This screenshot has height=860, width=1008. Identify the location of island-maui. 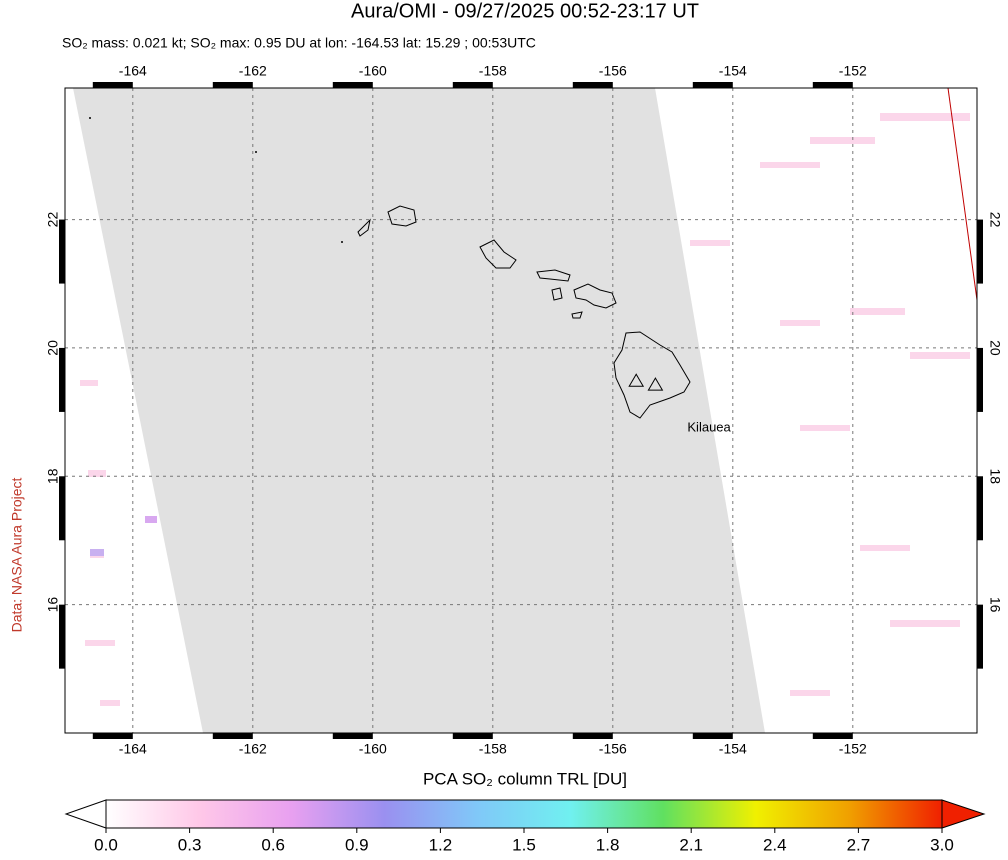
(595, 296).